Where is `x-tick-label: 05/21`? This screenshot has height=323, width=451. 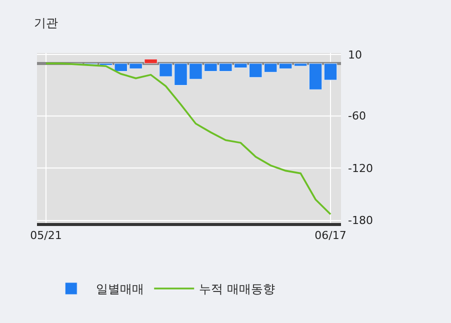
x-tick-label: 05/21 is located at coordinates (46, 235).